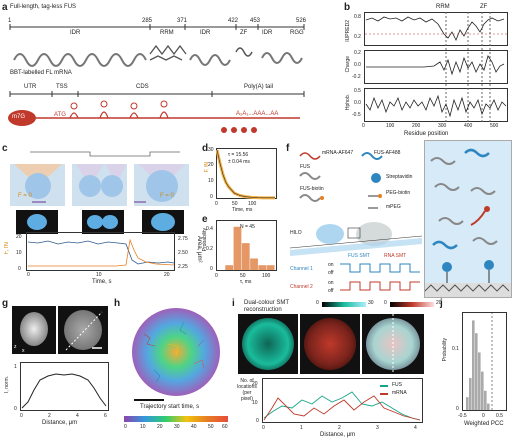 This screenshot has width=512, height=442. Describe the element at coordinates (235, 204) in the screenshot. I see `xtick-d-1: 50` at that location.